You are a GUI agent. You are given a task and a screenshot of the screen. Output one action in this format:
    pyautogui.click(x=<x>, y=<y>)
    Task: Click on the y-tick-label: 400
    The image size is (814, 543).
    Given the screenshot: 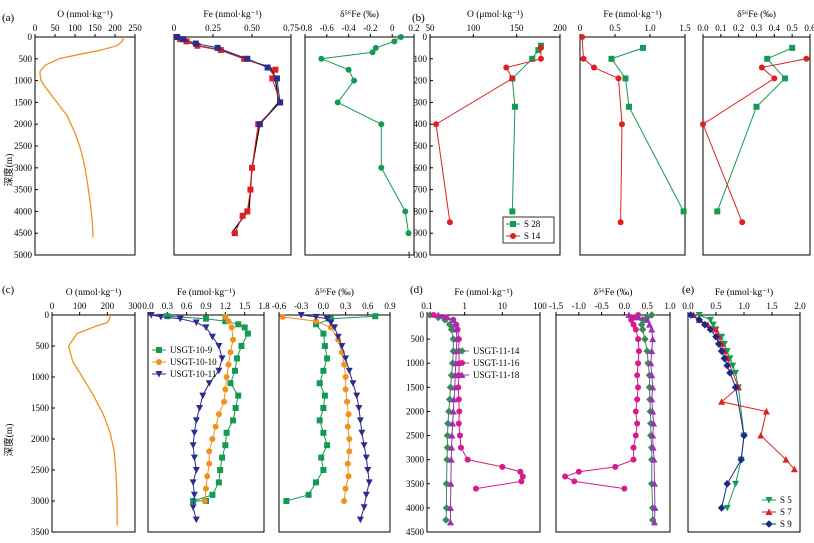 What is the action you would take?
    pyautogui.click(x=421, y=124)
    